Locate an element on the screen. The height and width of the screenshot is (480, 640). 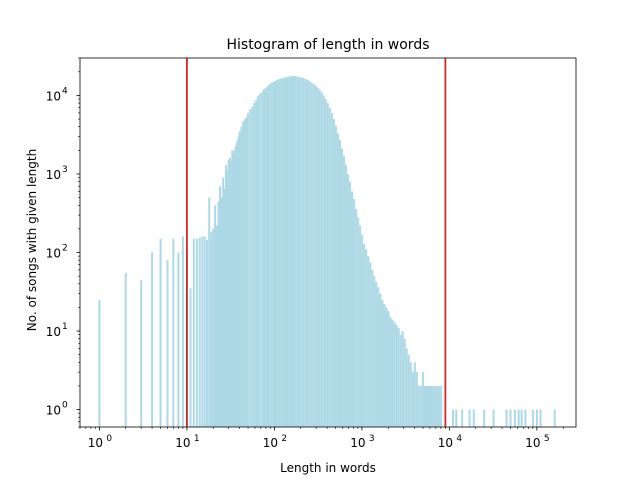
x-axis-ticks: 10 0 10 1 10 2 10 3 10 4 10 5 is located at coordinates (321, 438).